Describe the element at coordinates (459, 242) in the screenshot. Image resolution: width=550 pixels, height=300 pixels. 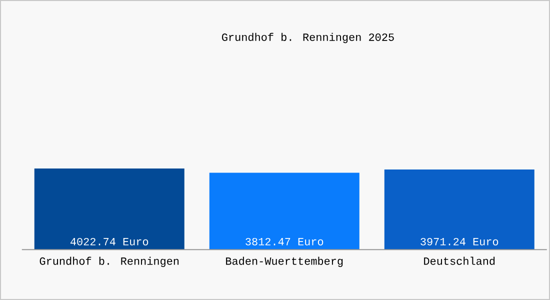
I see `data-label: 3971.24 Euro` at that location.